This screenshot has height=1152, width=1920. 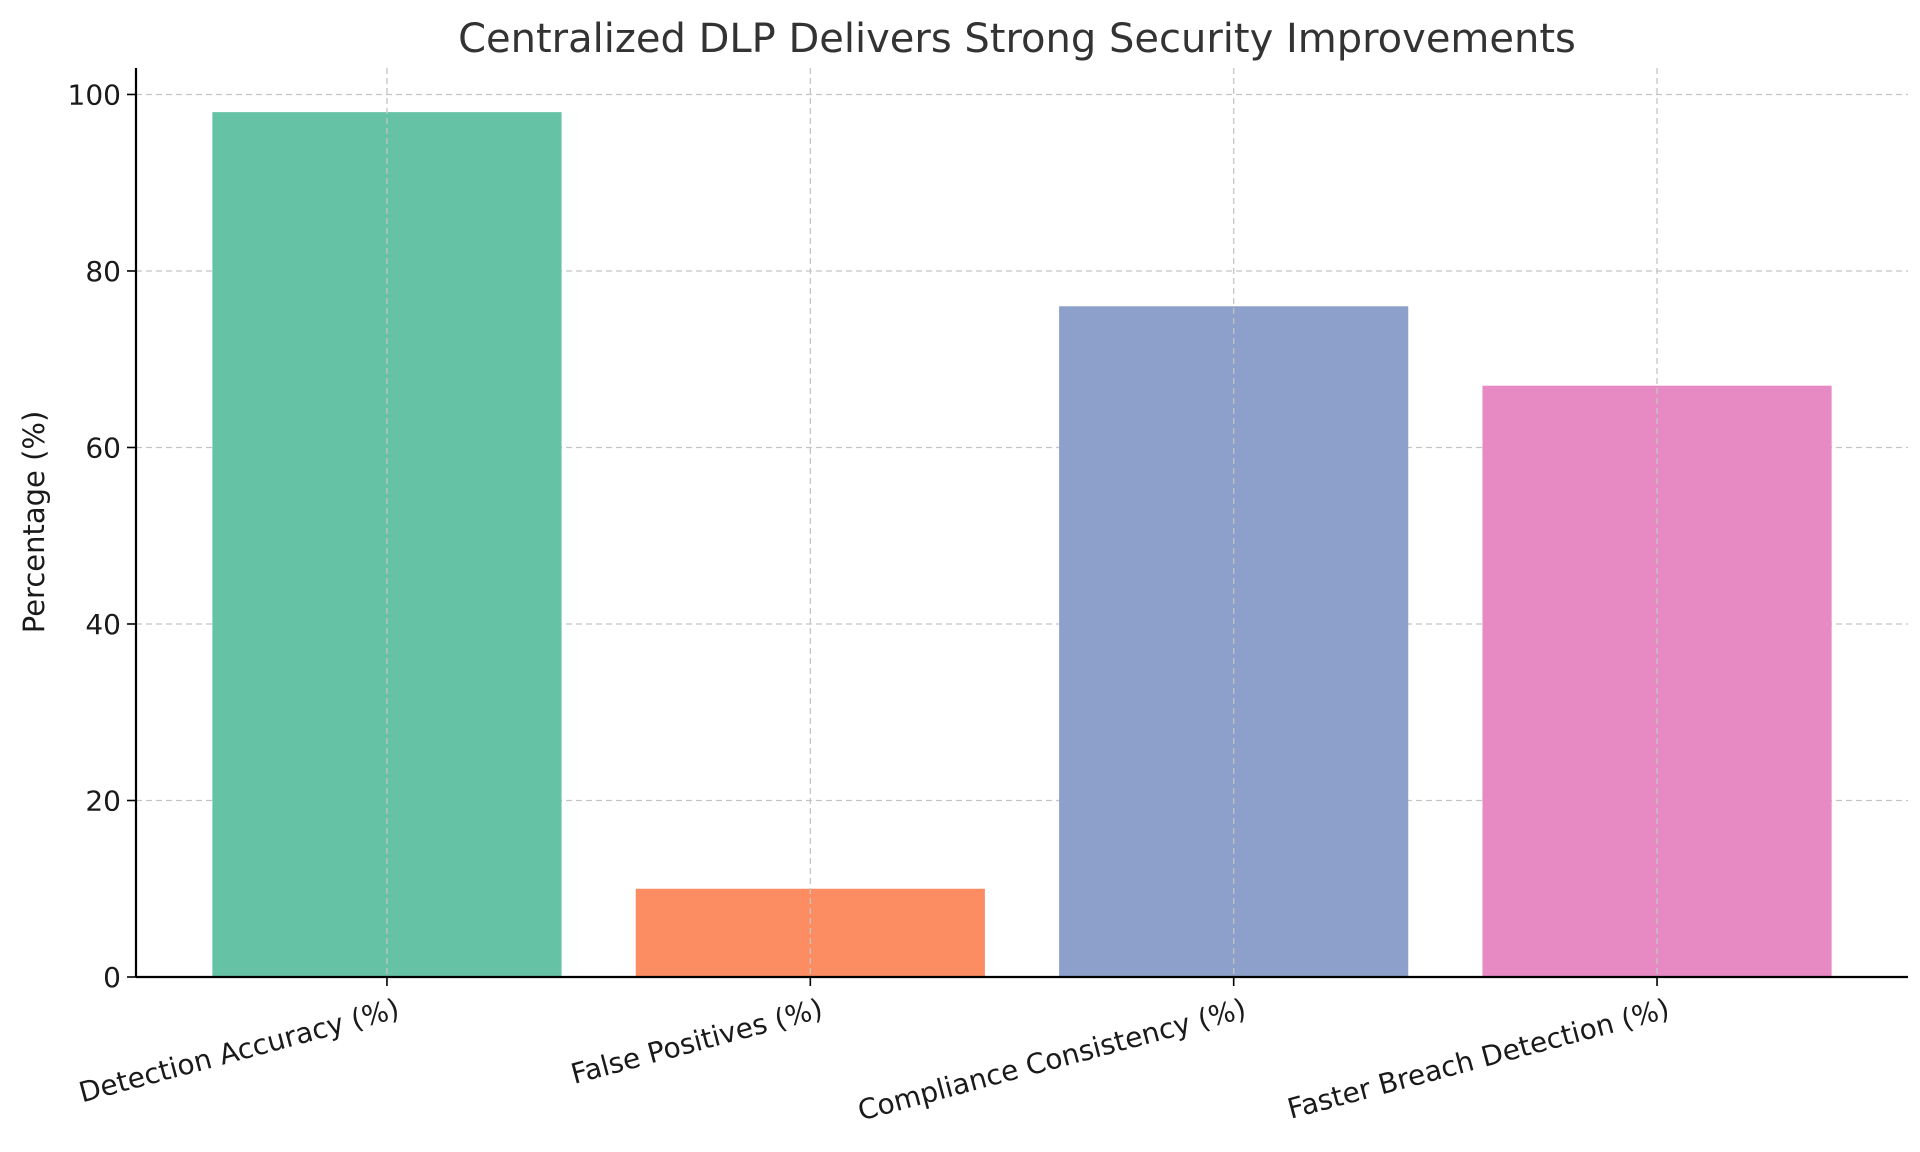 I want to click on y-tick-label: 20, so click(x=103, y=800).